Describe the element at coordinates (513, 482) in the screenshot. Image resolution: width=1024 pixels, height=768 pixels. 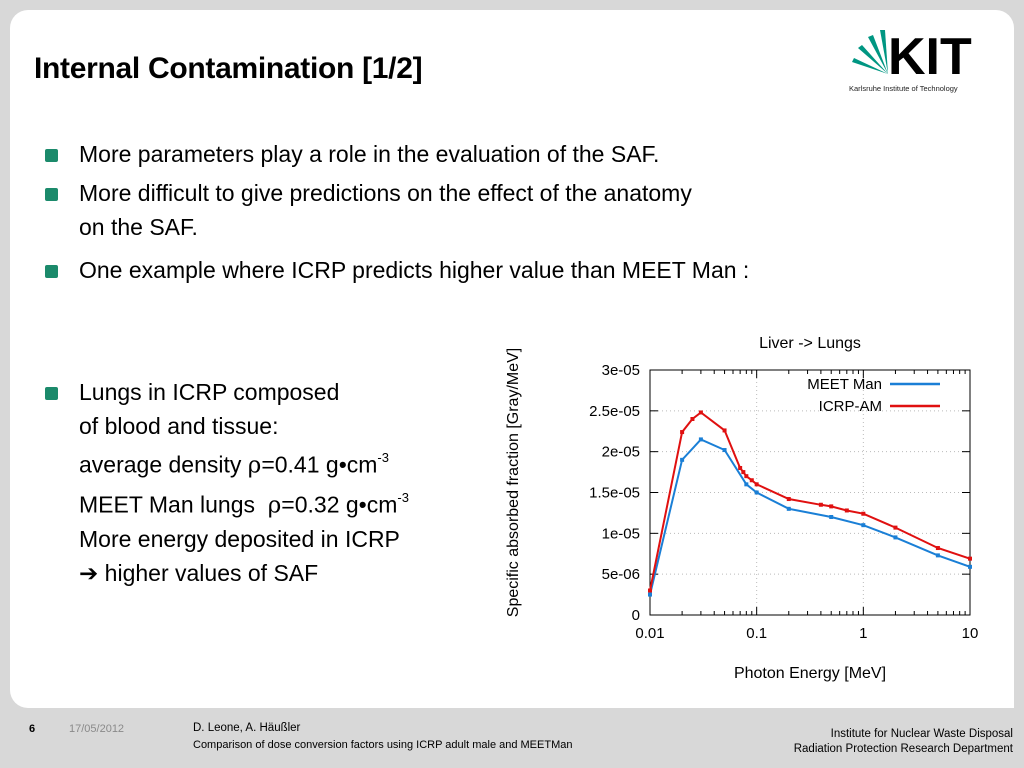
I see `y-axis-label: Specific absorbed fraction [Gray/MeV]` at that location.